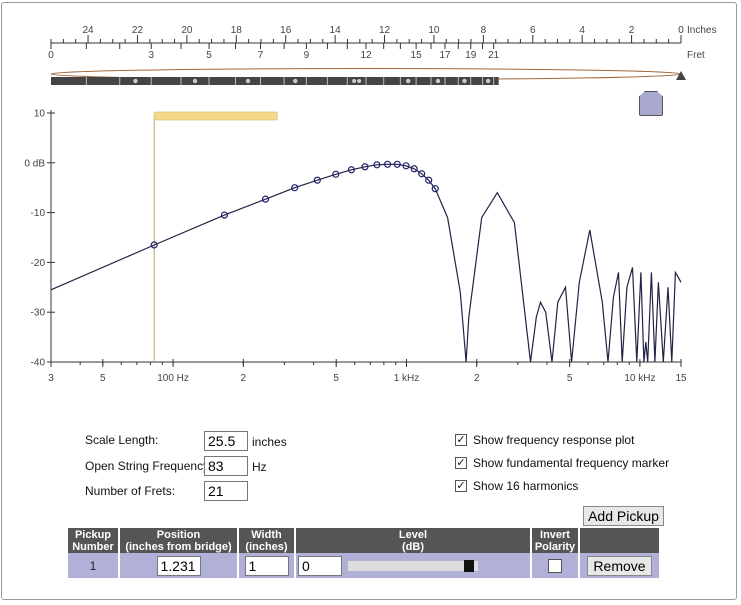 The width and height of the screenshot is (741, 605). I want to click on add-pickup-button: Add Pickup, so click(623, 516).